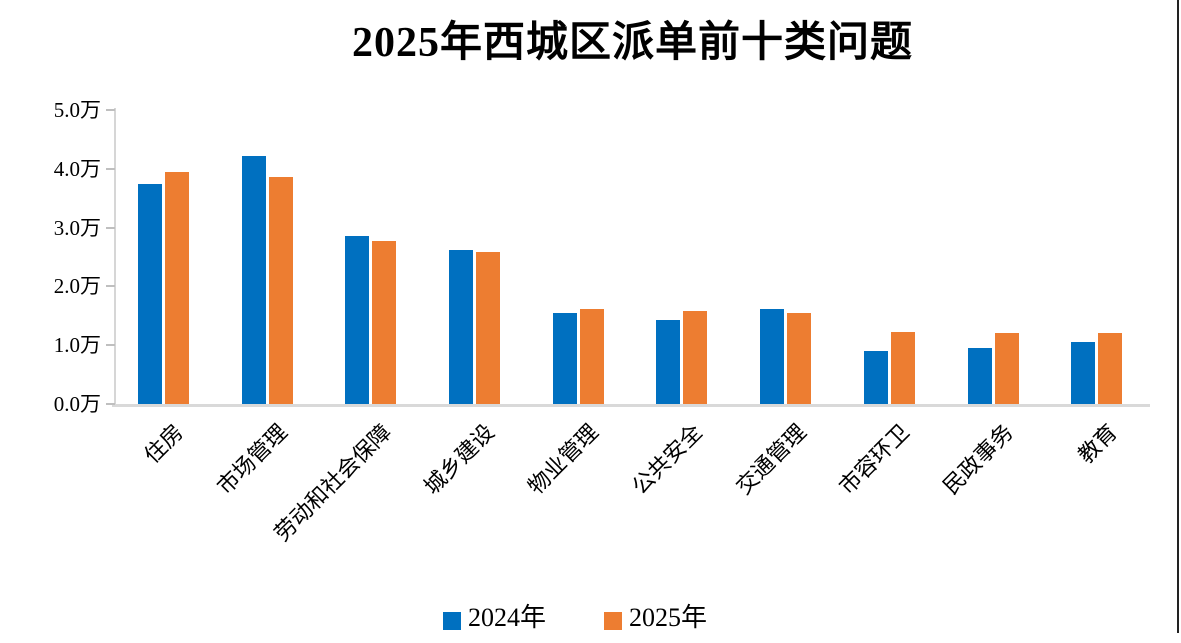 The image size is (1181, 643). What do you see at coordinates (770, 459) in the screenshot?
I see `x-axis-label: 交通管理` at bounding box center [770, 459].